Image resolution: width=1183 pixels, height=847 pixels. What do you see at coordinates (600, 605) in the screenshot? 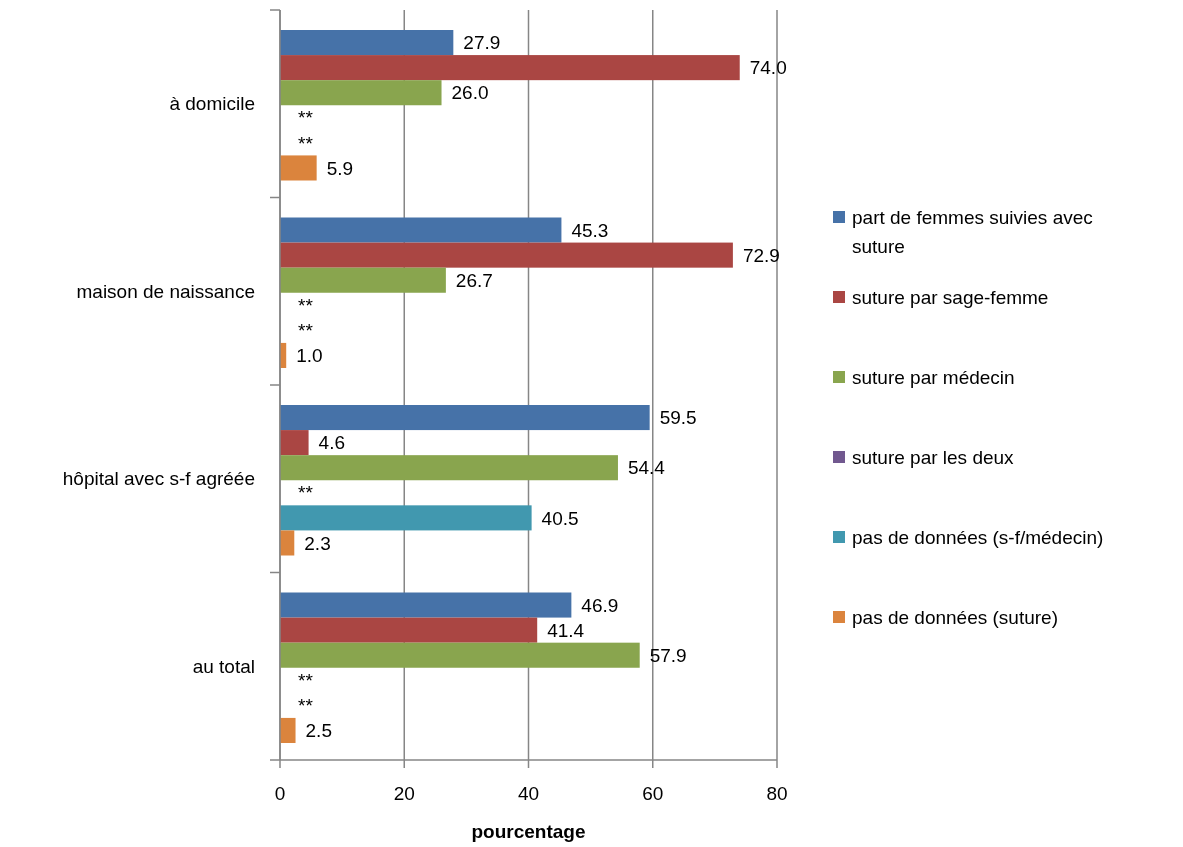
I see `data-label: 46.9` at bounding box center [600, 605].